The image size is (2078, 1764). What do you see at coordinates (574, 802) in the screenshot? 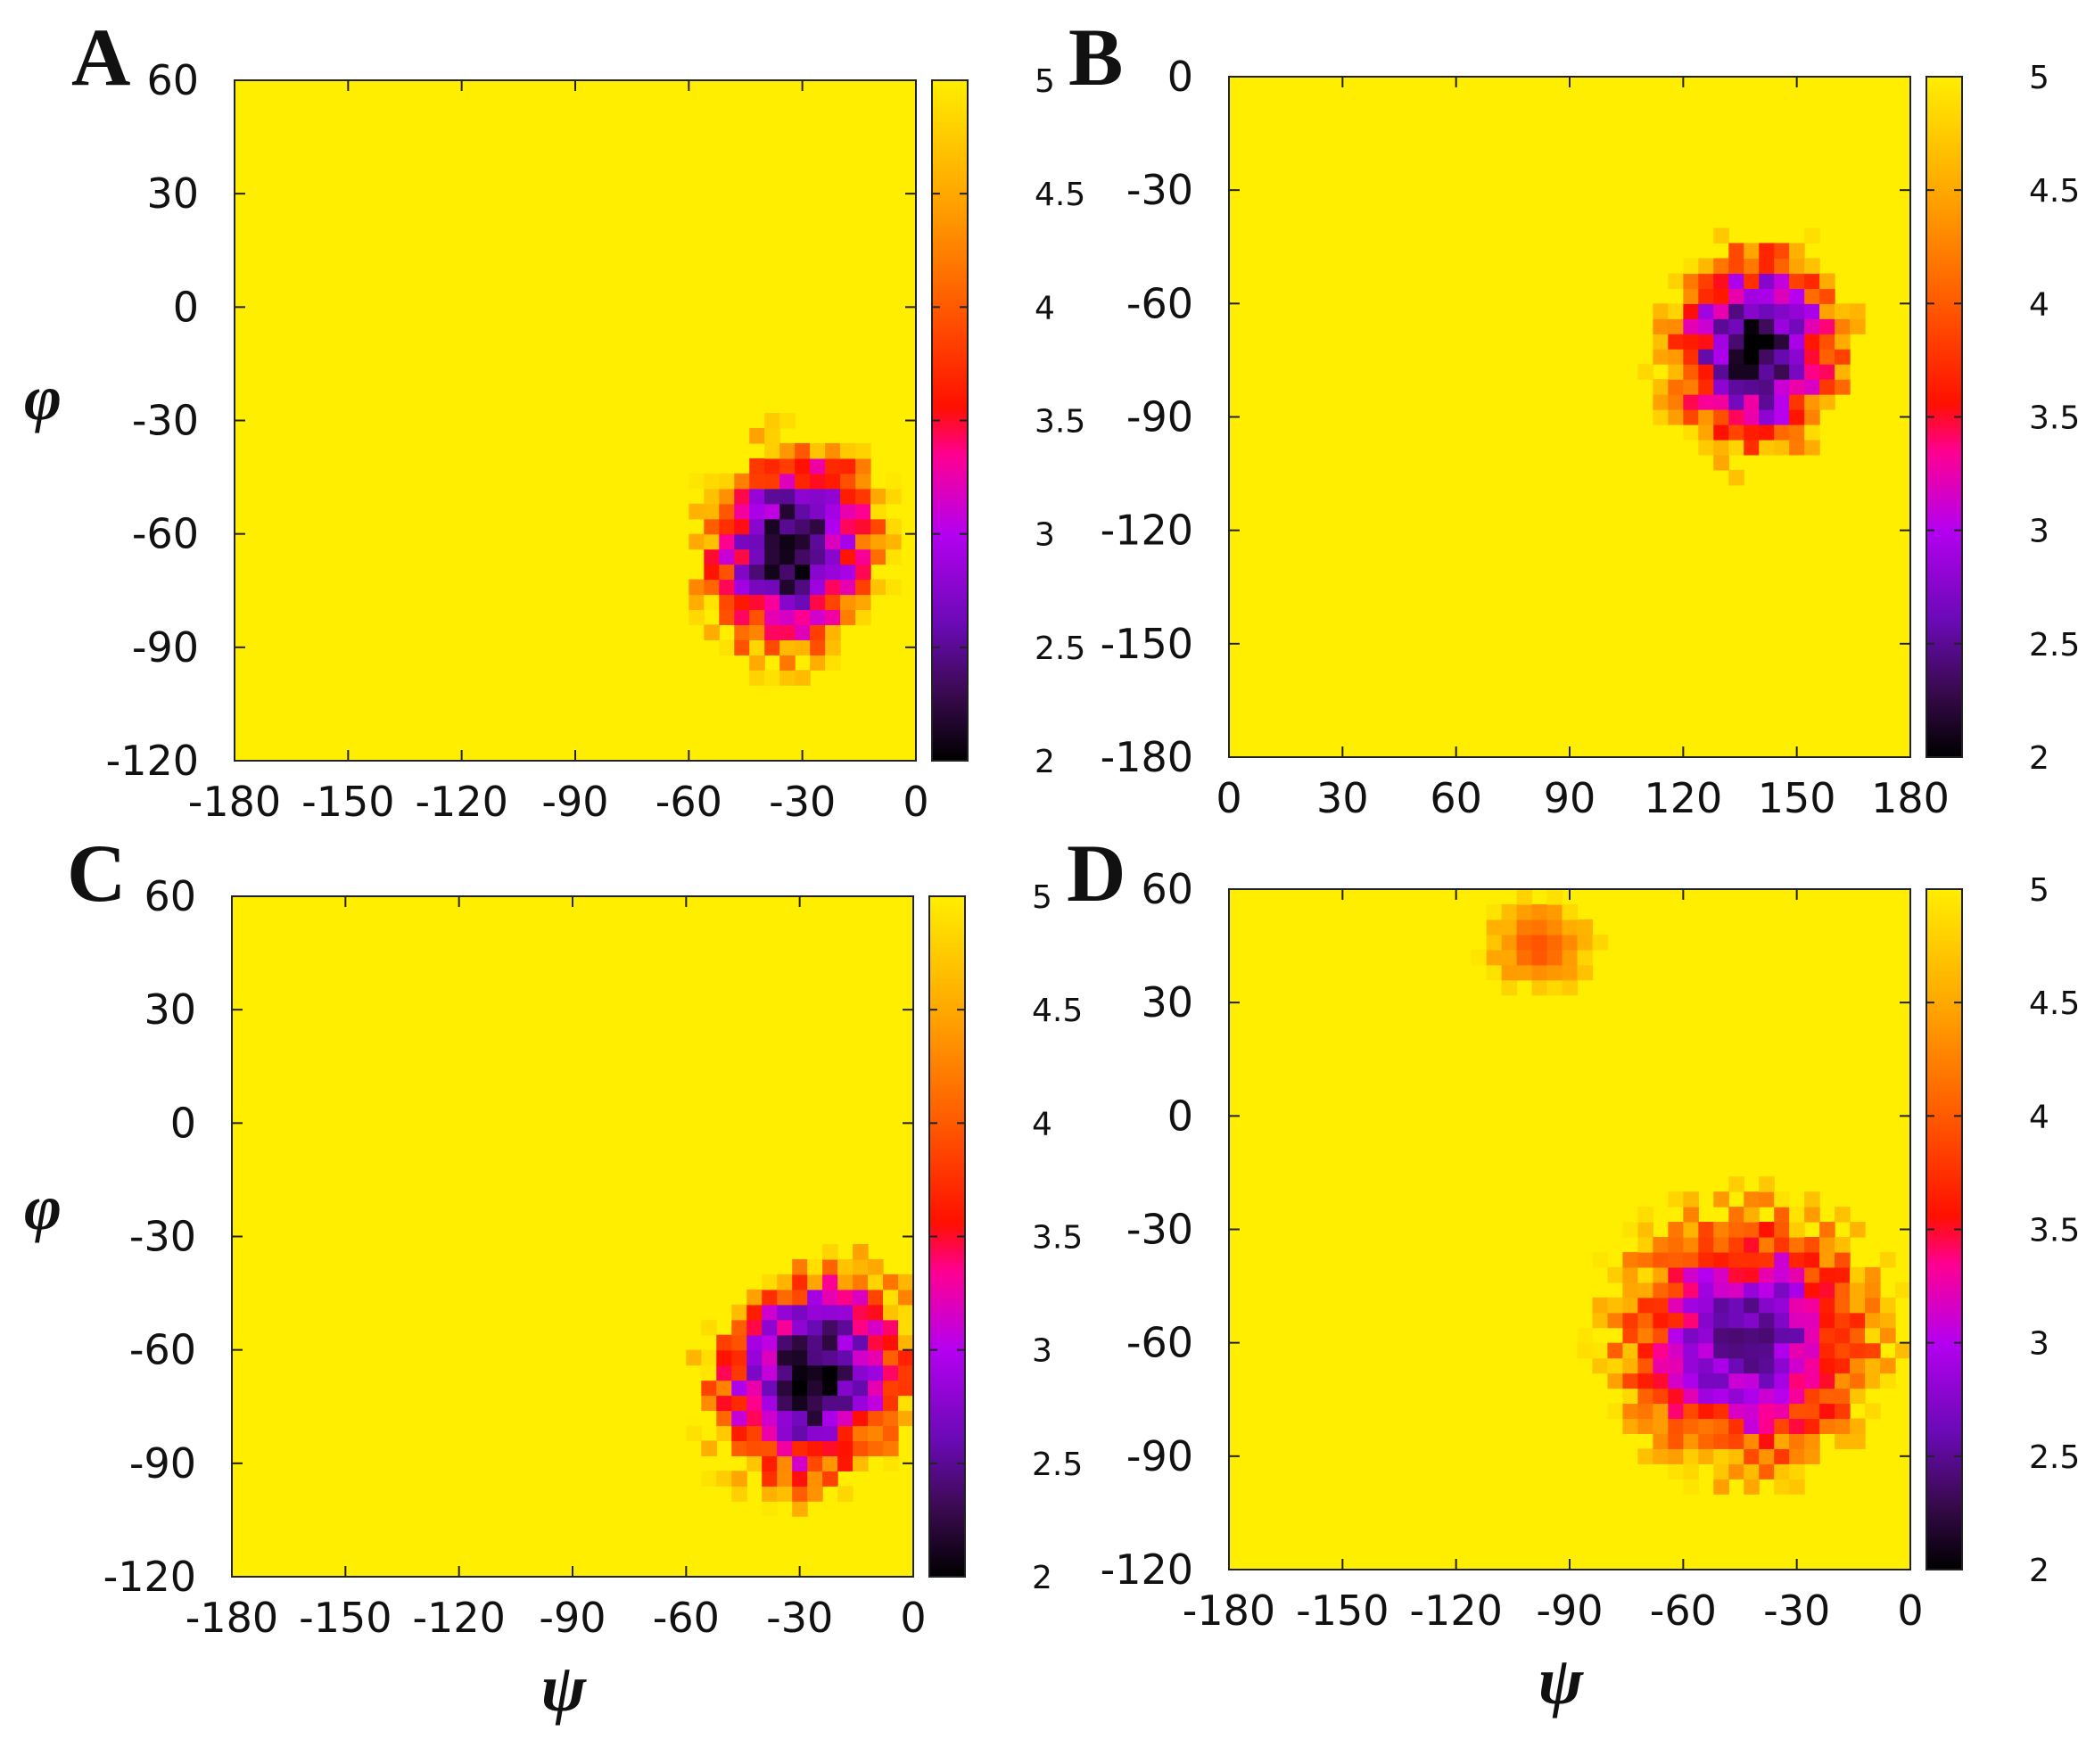
I see `x-tick-label: -90` at bounding box center [574, 802].